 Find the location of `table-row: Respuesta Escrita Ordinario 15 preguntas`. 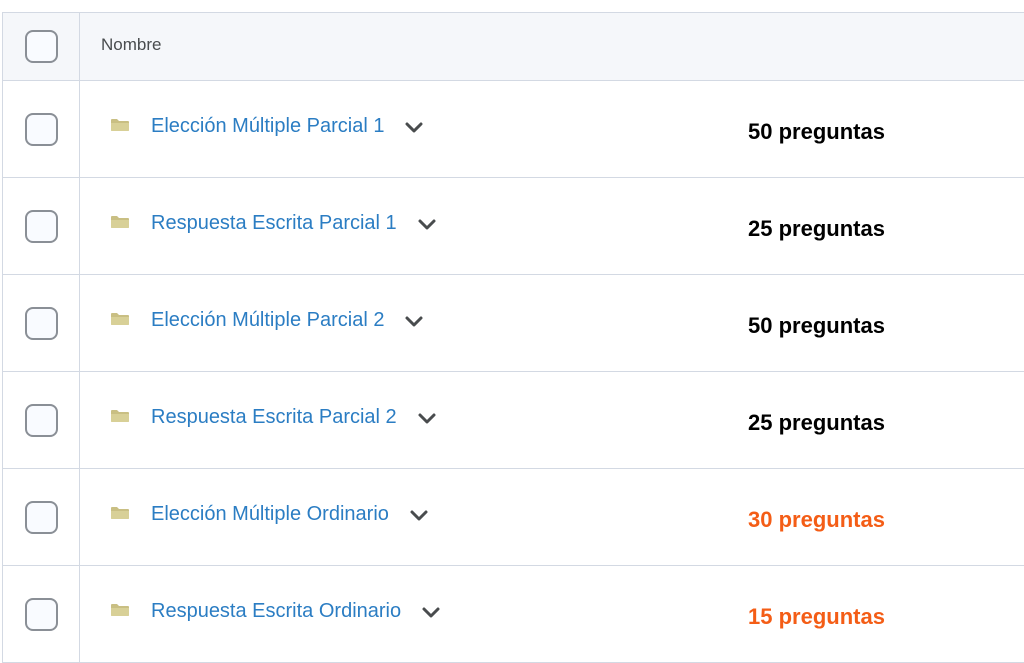

table-row: Respuesta Escrita Ordinario 15 preguntas is located at coordinates (513, 614).